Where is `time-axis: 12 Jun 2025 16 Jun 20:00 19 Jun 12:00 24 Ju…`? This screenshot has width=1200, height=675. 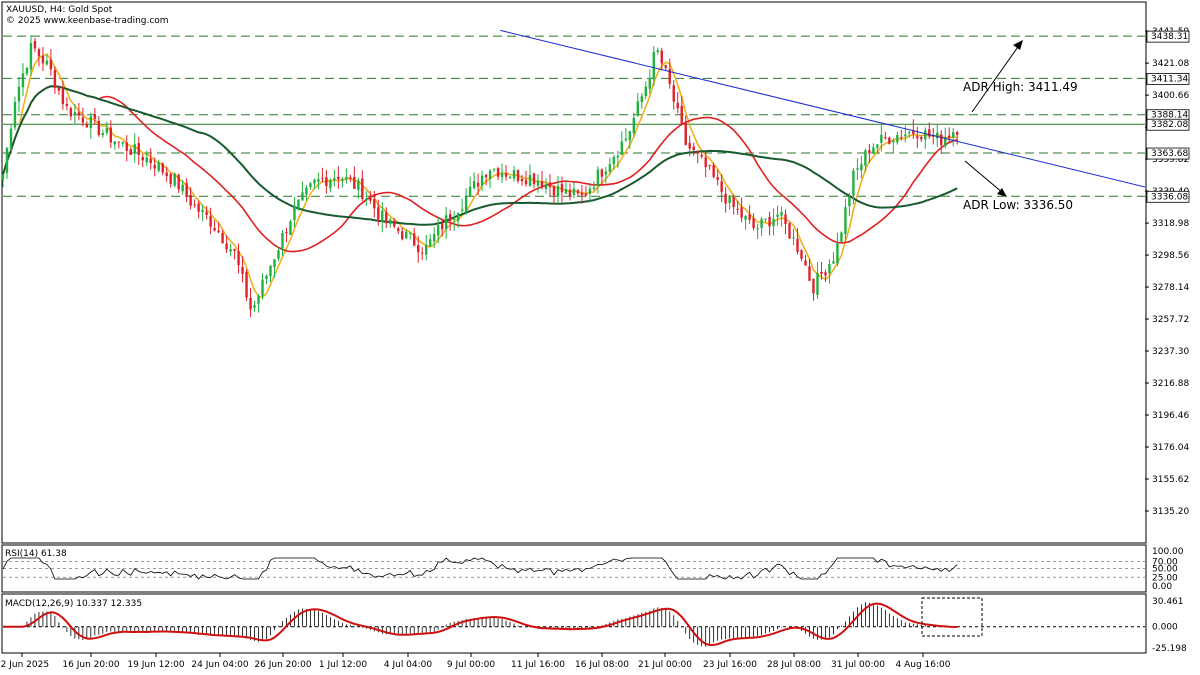 time-axis: 12 Jun 2025 16 Jun 20:00 19 Jun 12:00 24 Ju… is located at coordinates (475, 661).